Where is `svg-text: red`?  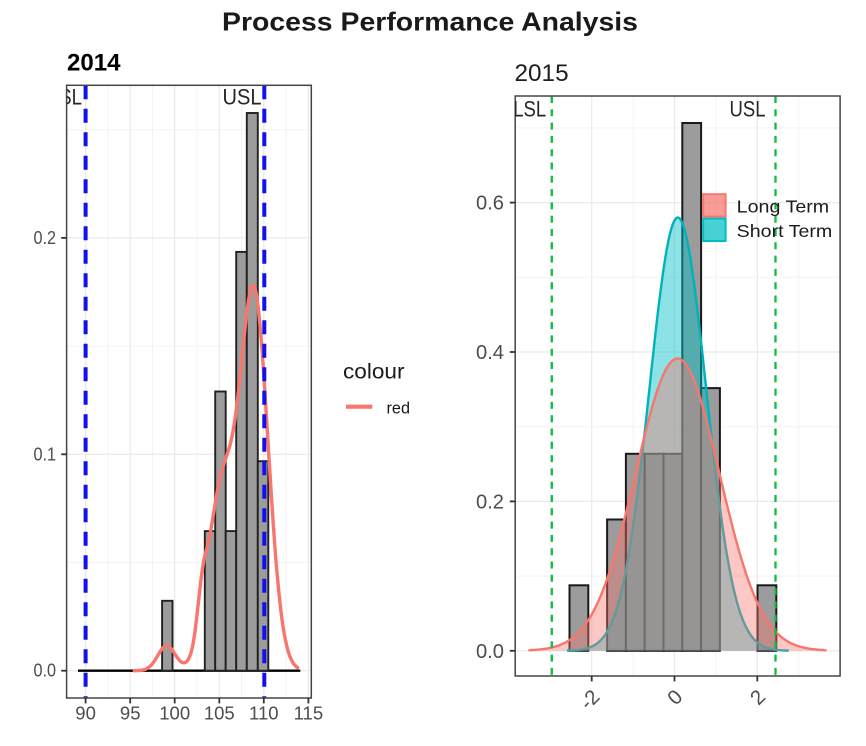
svg-text: red is located at coordinates (399, 409).